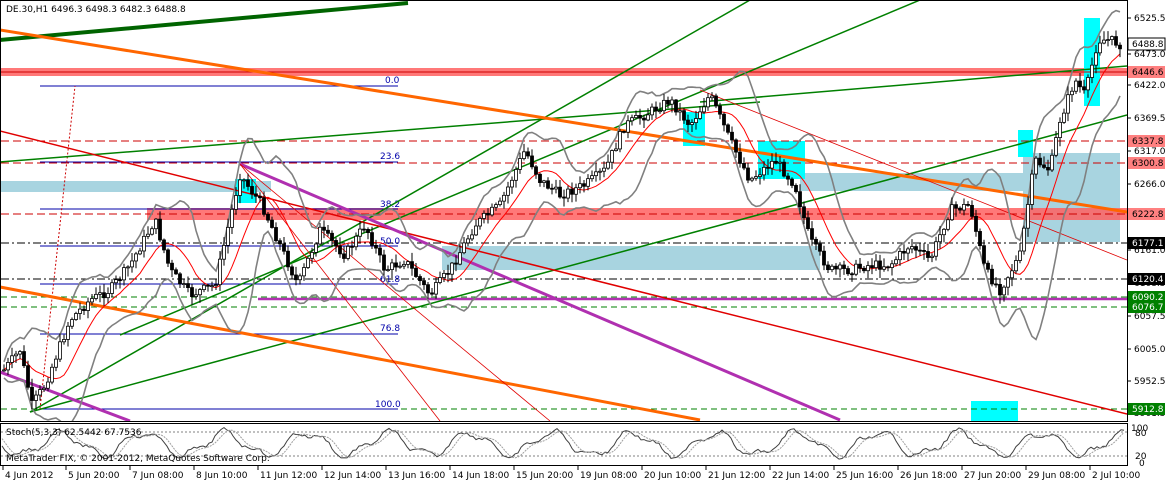 This screenshot has width=1167, height=482. Describe the element at coordinates (1150, 119) in the screenshot. I see `price-axis-label: 6369.5` at that location.